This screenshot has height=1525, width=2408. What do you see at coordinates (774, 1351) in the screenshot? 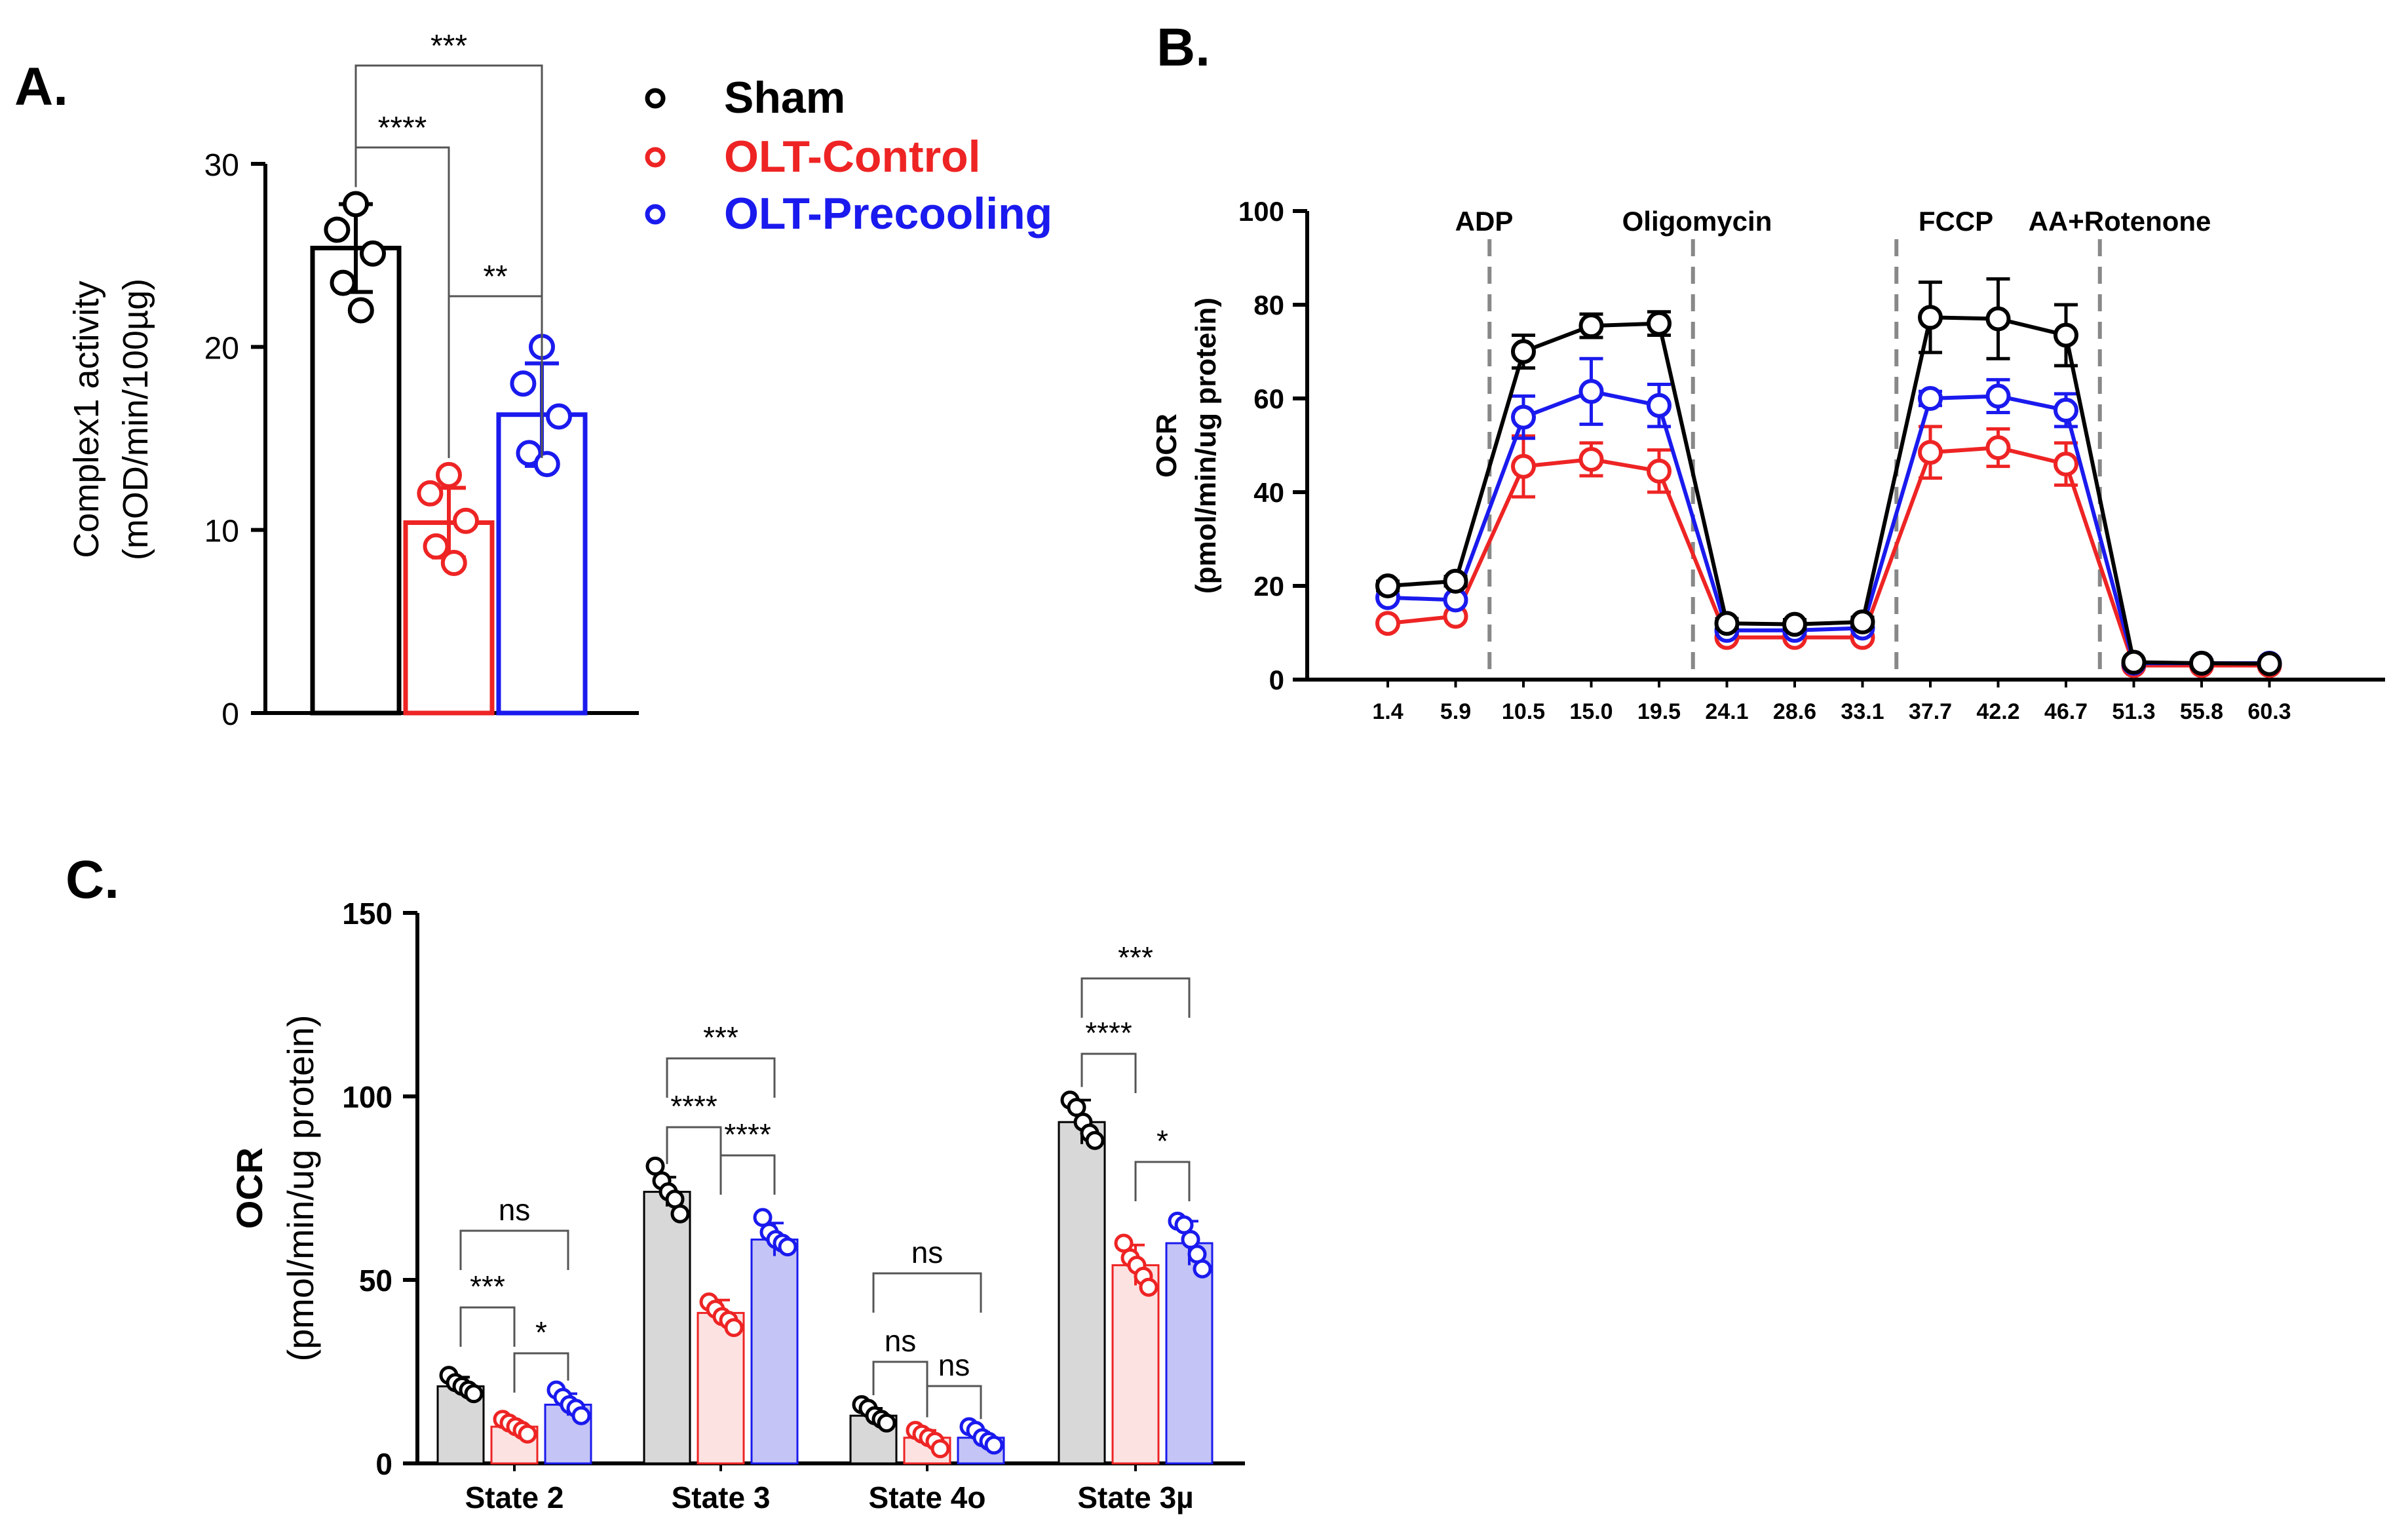
I see `c-bar-olt-precooling` at bounding box center [774, 1351].